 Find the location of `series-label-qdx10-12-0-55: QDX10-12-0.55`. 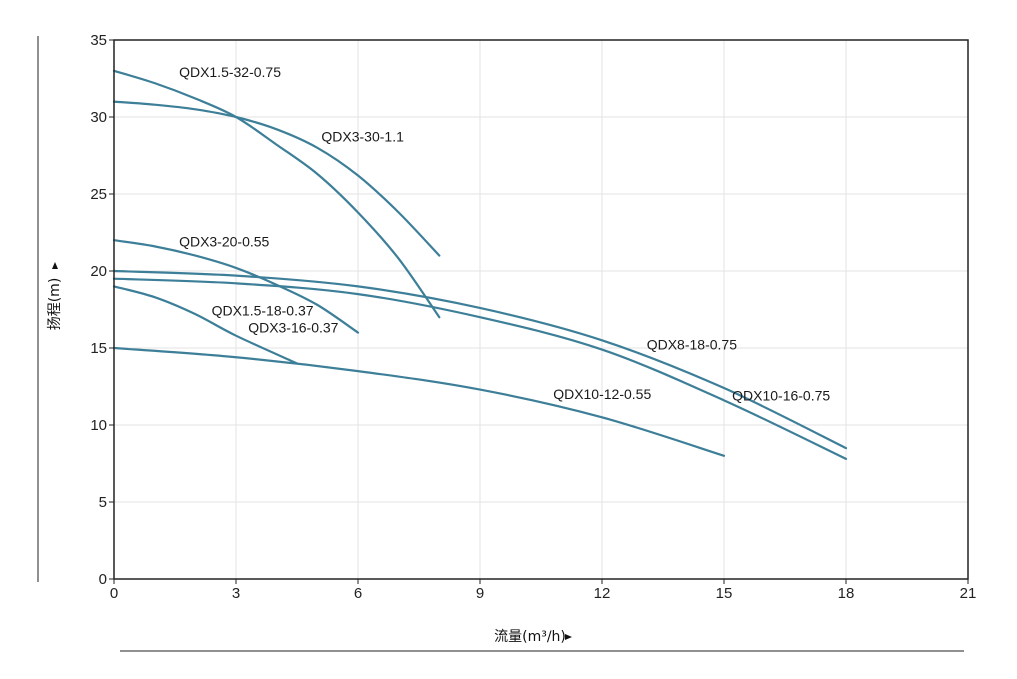

series-label-qdx10-12-0-55: QDX10-12-0.55 is located at coordinates (602, 394).